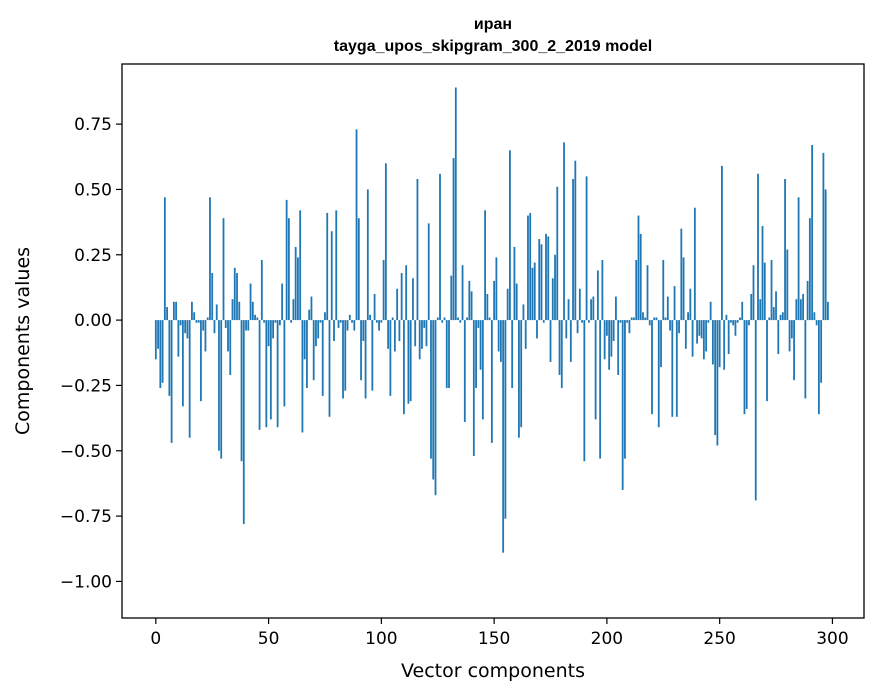 The height and width of the screenshot is (696, 880). What do you see at coordinates (86, 582) in the screenshot?
I see `y-tick-label: −1.00` at bounding box center [86, 582].